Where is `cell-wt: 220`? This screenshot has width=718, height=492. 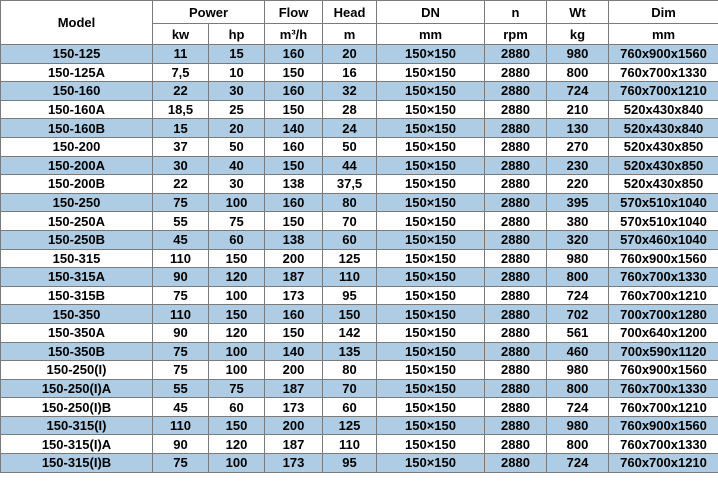
cell-wt: 220 is located at coordinates (578, 184).